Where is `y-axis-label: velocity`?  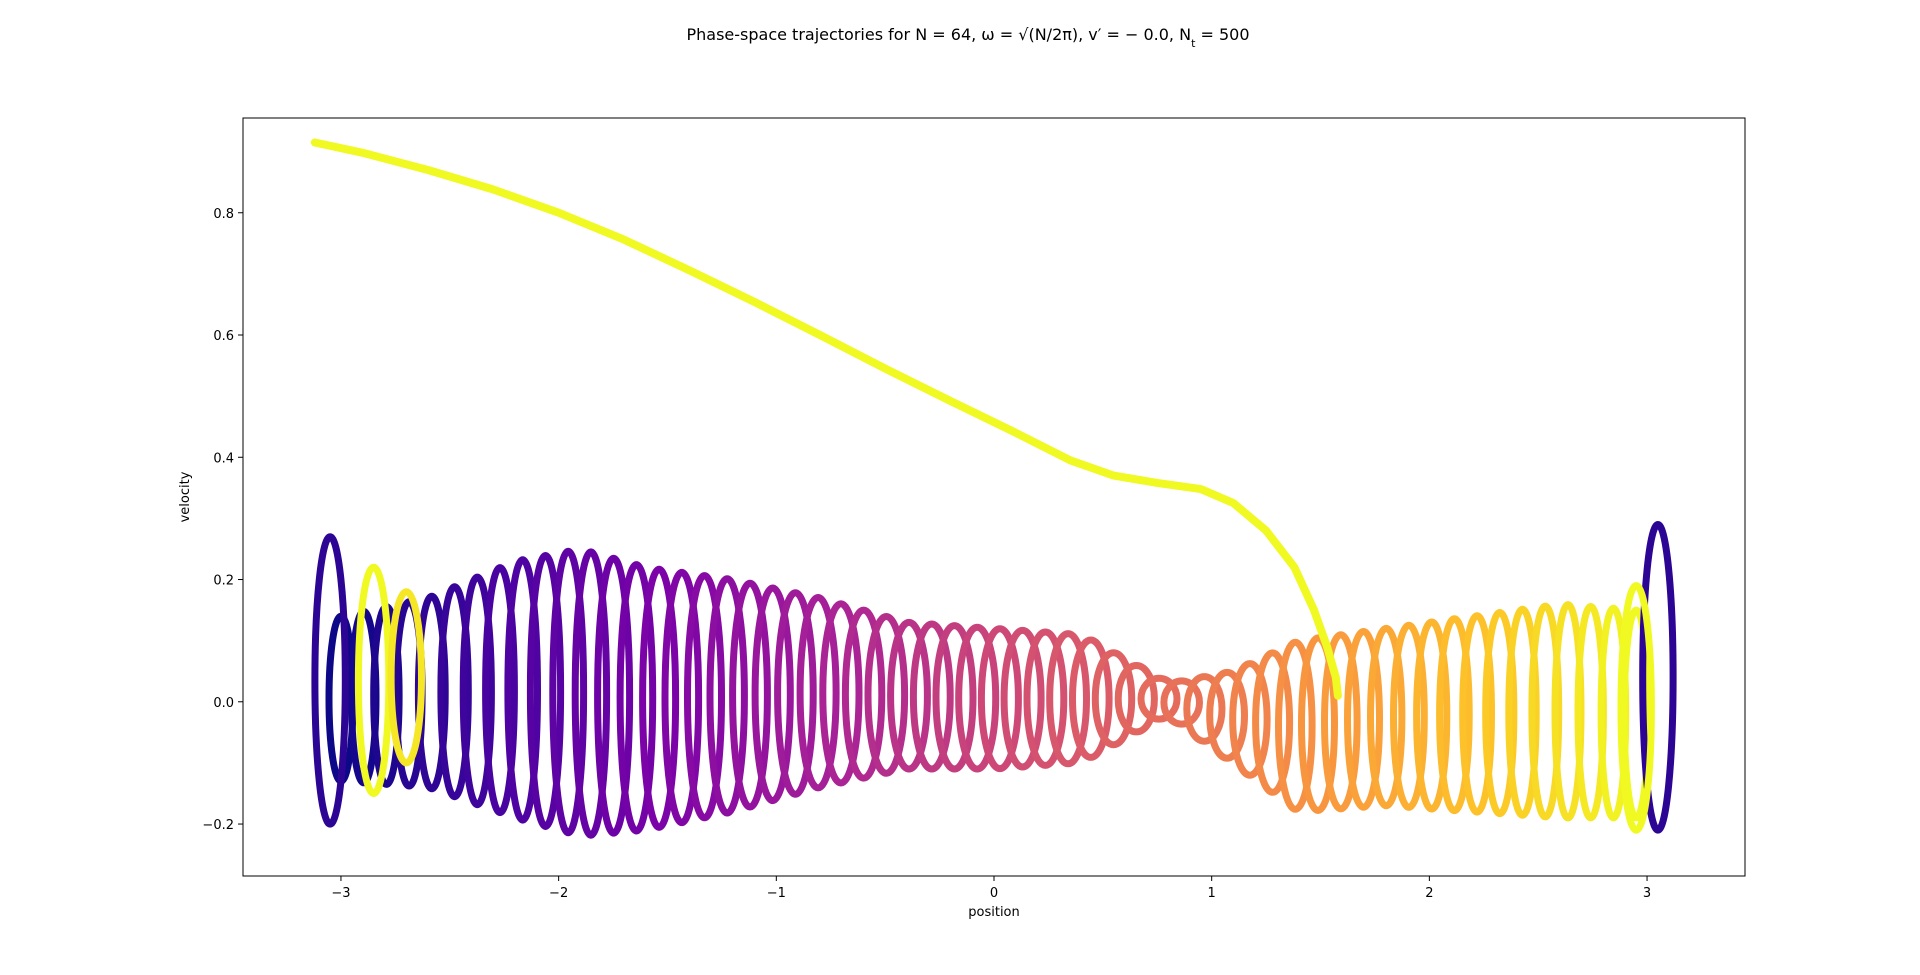 y-axis-label: velocity is located at coordinates (185, 496).